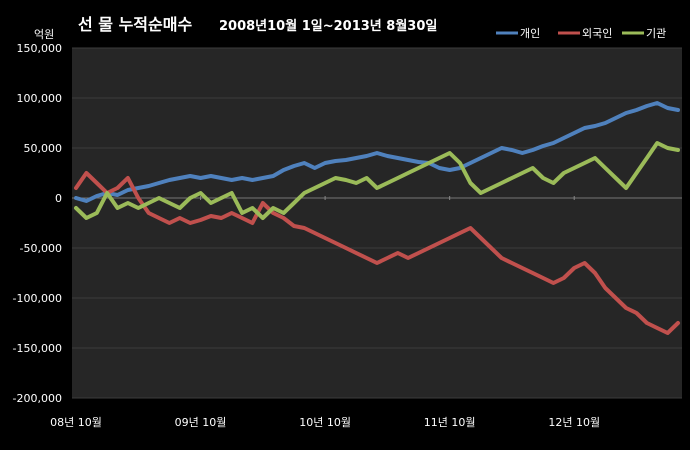 The width and height of the screenshot is (690, 450). I want to click on x-tick-label: 08년 10월, so click(76, 422).